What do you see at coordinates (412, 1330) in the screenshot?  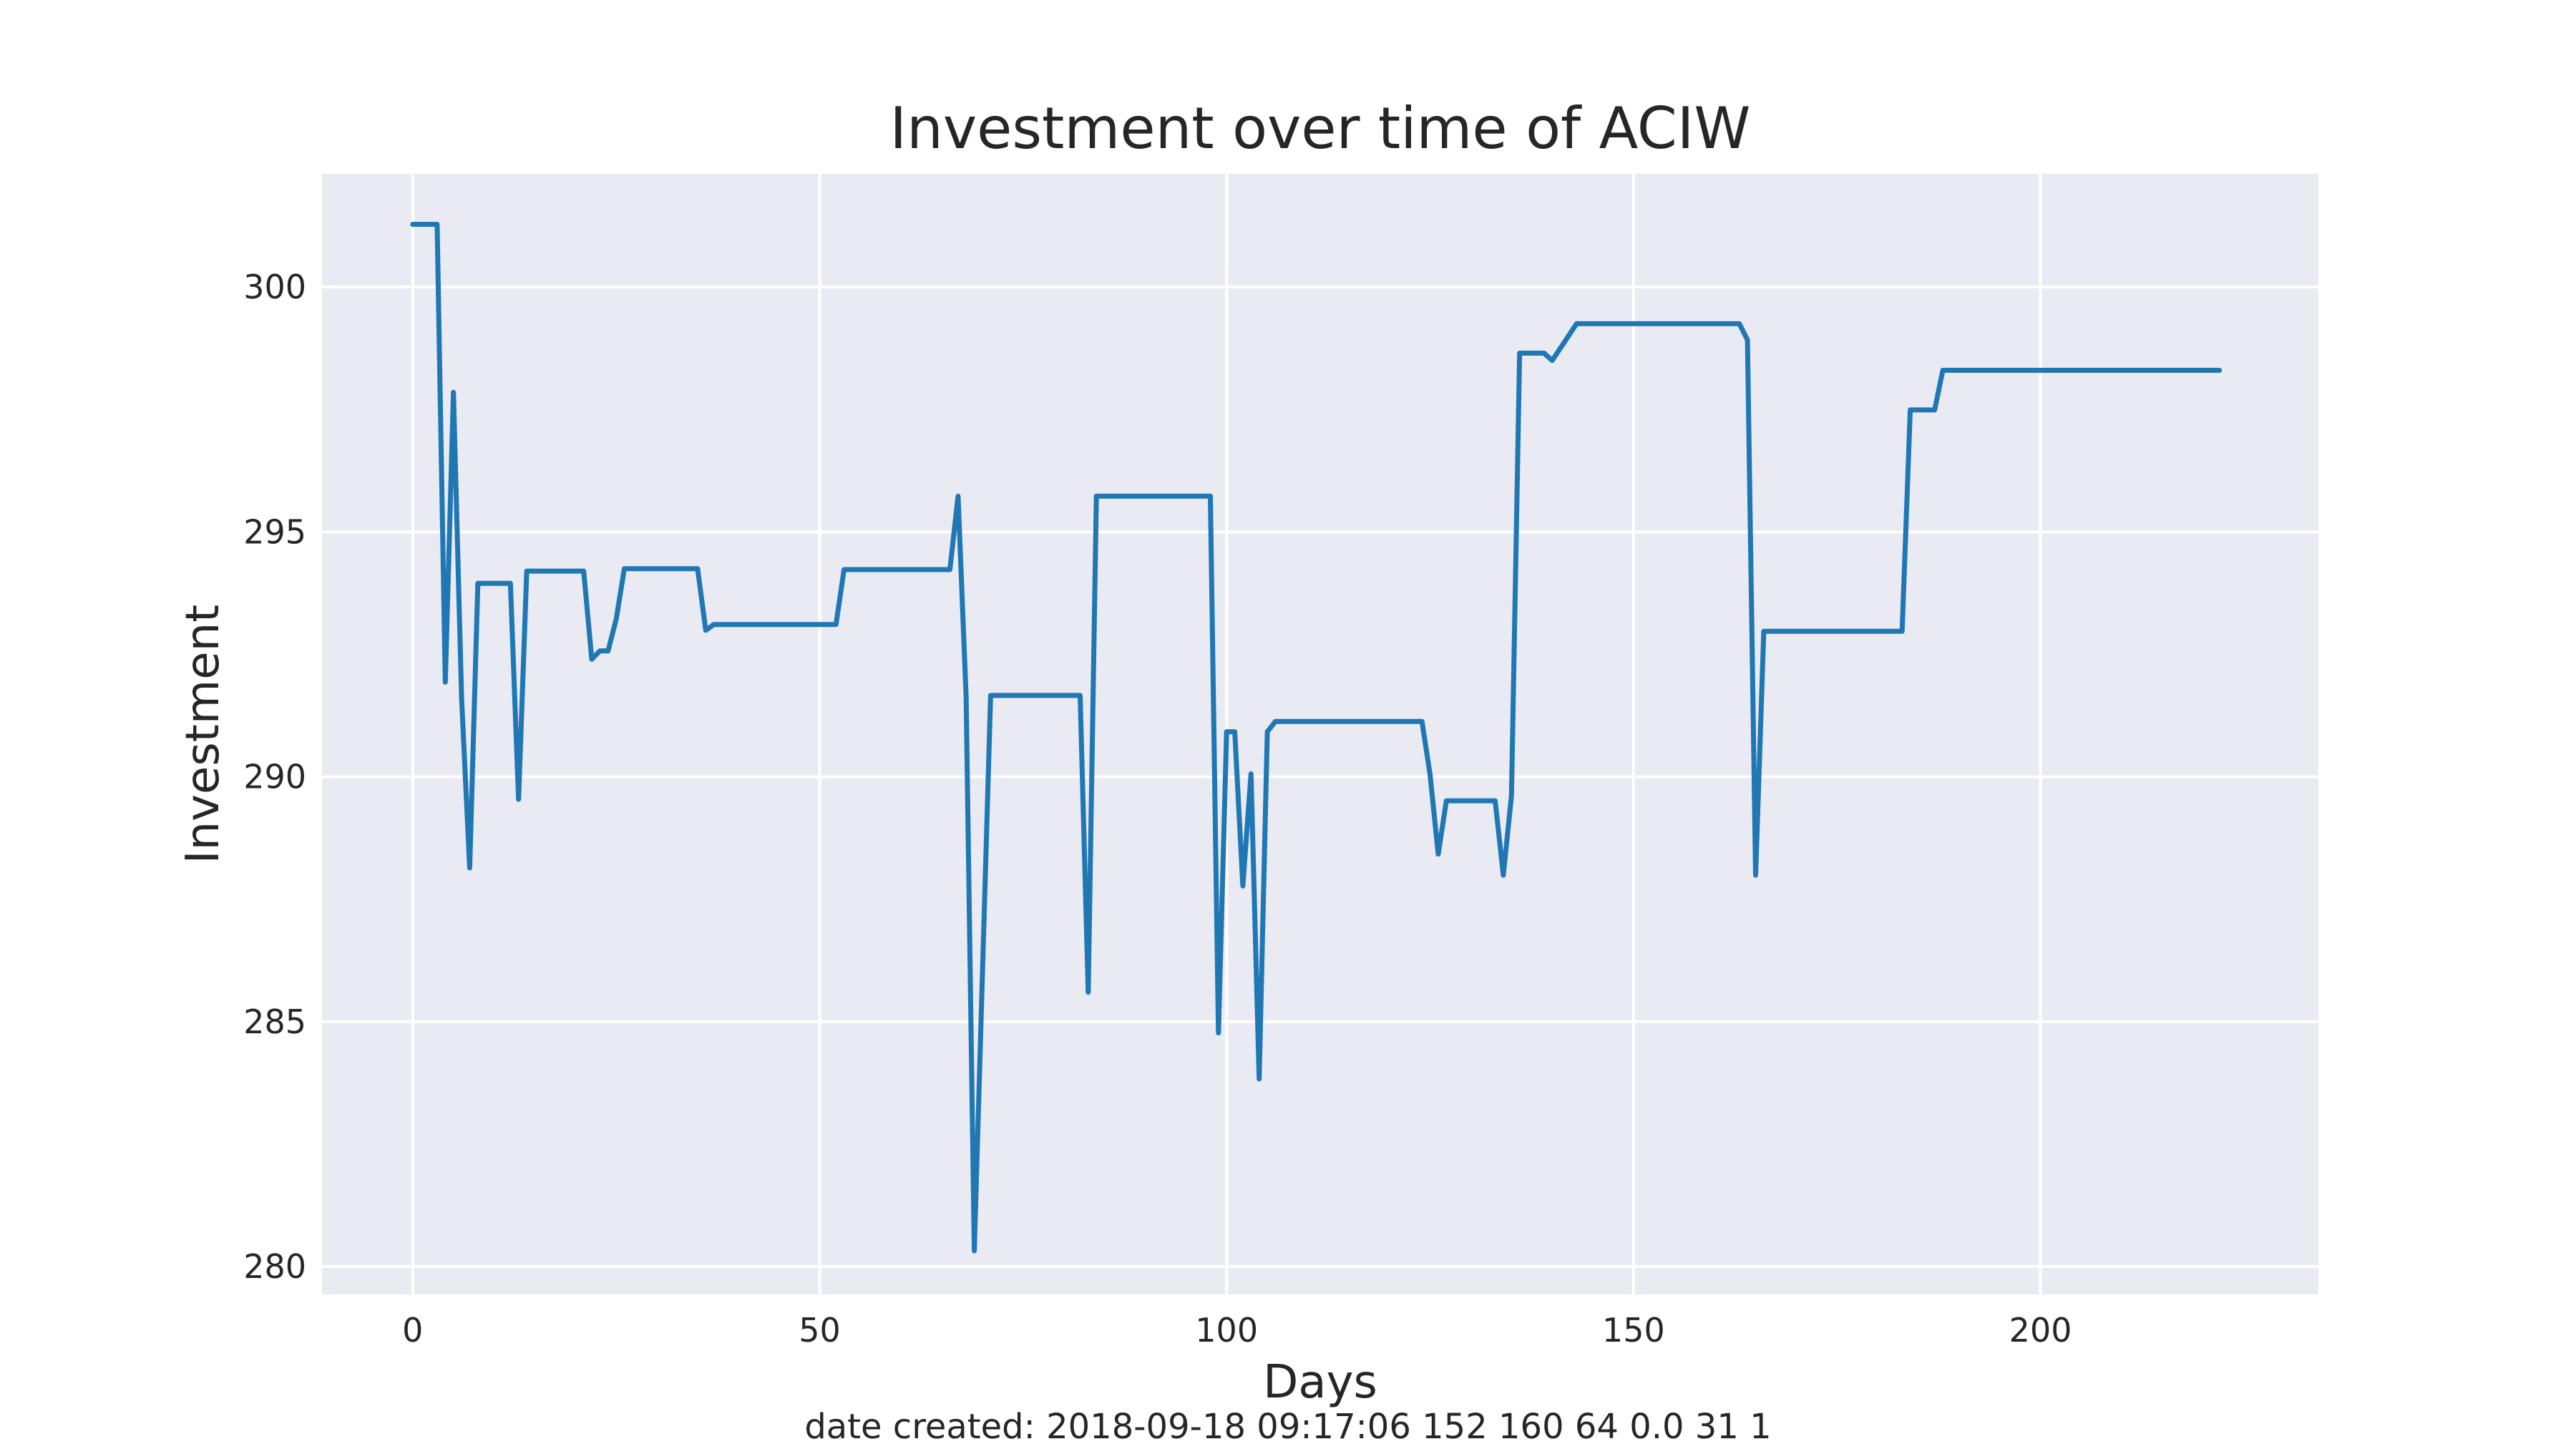 I see `x-tick-label: 0` at bounding box center [412, 1330].